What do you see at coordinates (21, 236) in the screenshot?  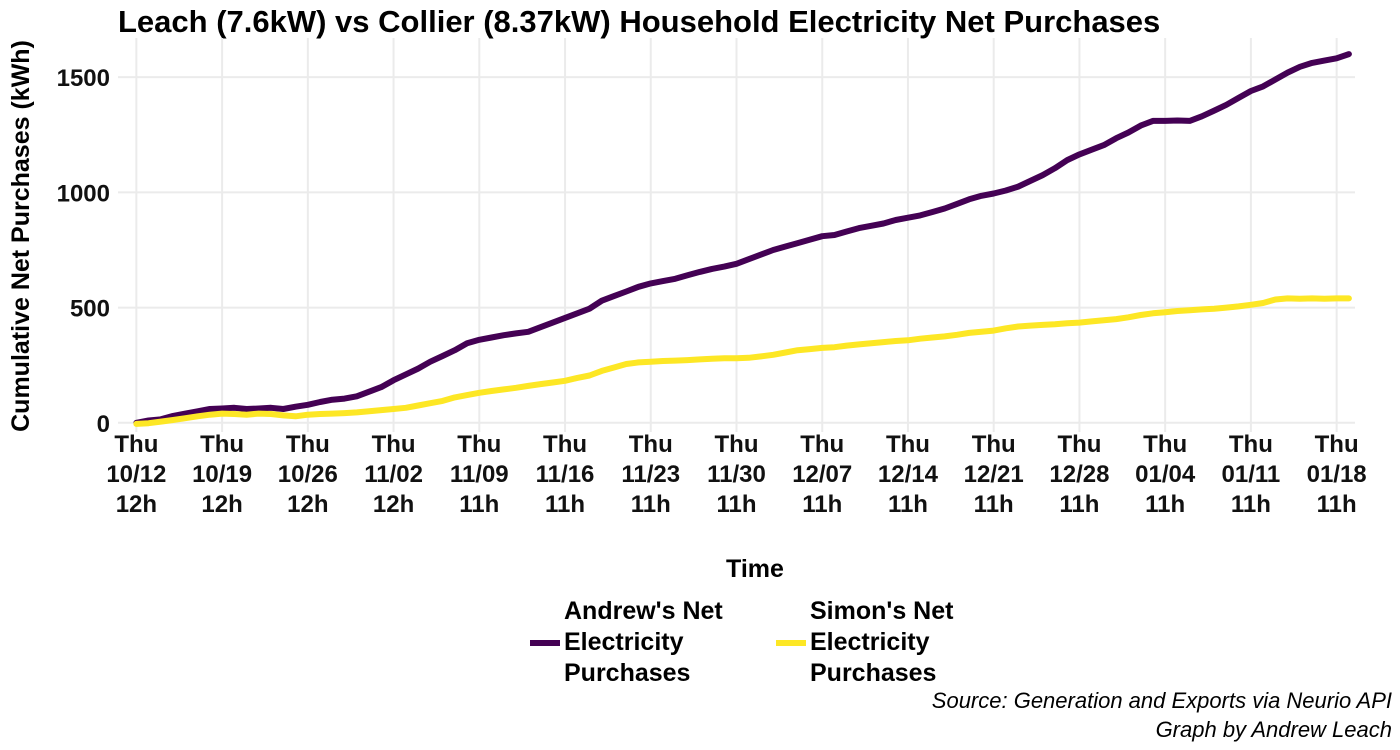 I see `y-axis-title: Cumulative Net Purchases (kWh)` at bounding box center [21, 236].